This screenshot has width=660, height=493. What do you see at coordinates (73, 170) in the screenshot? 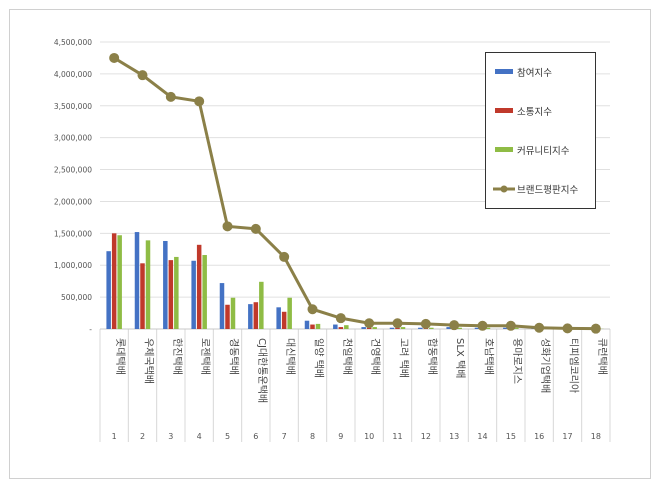
I see `y-tick-label: 2,500,000` at bounding box center [73, 170].